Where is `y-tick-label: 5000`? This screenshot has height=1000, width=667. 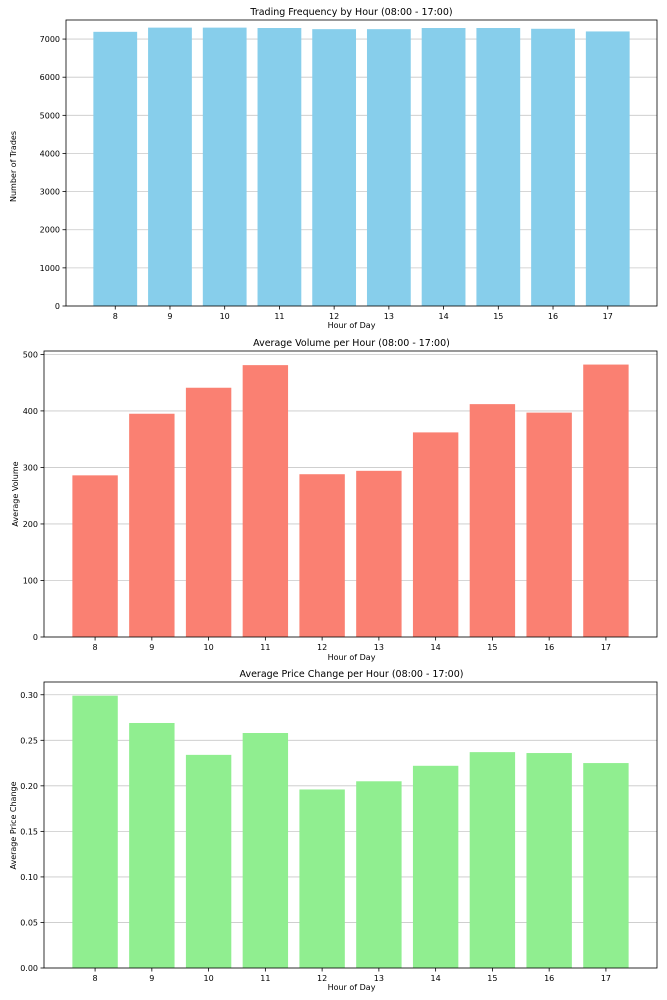 y-tick-label: 5000 is located at coordinates (50, 115).